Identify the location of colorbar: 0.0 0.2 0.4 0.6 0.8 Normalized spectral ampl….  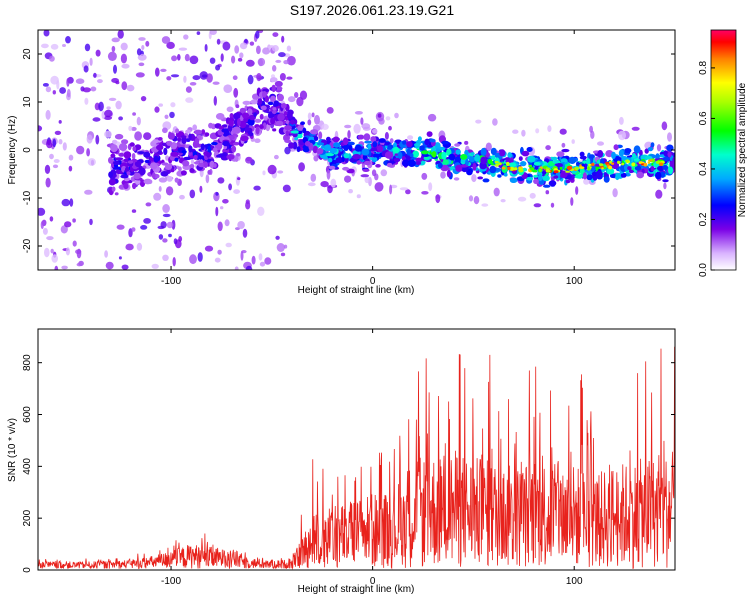
(723, 153).